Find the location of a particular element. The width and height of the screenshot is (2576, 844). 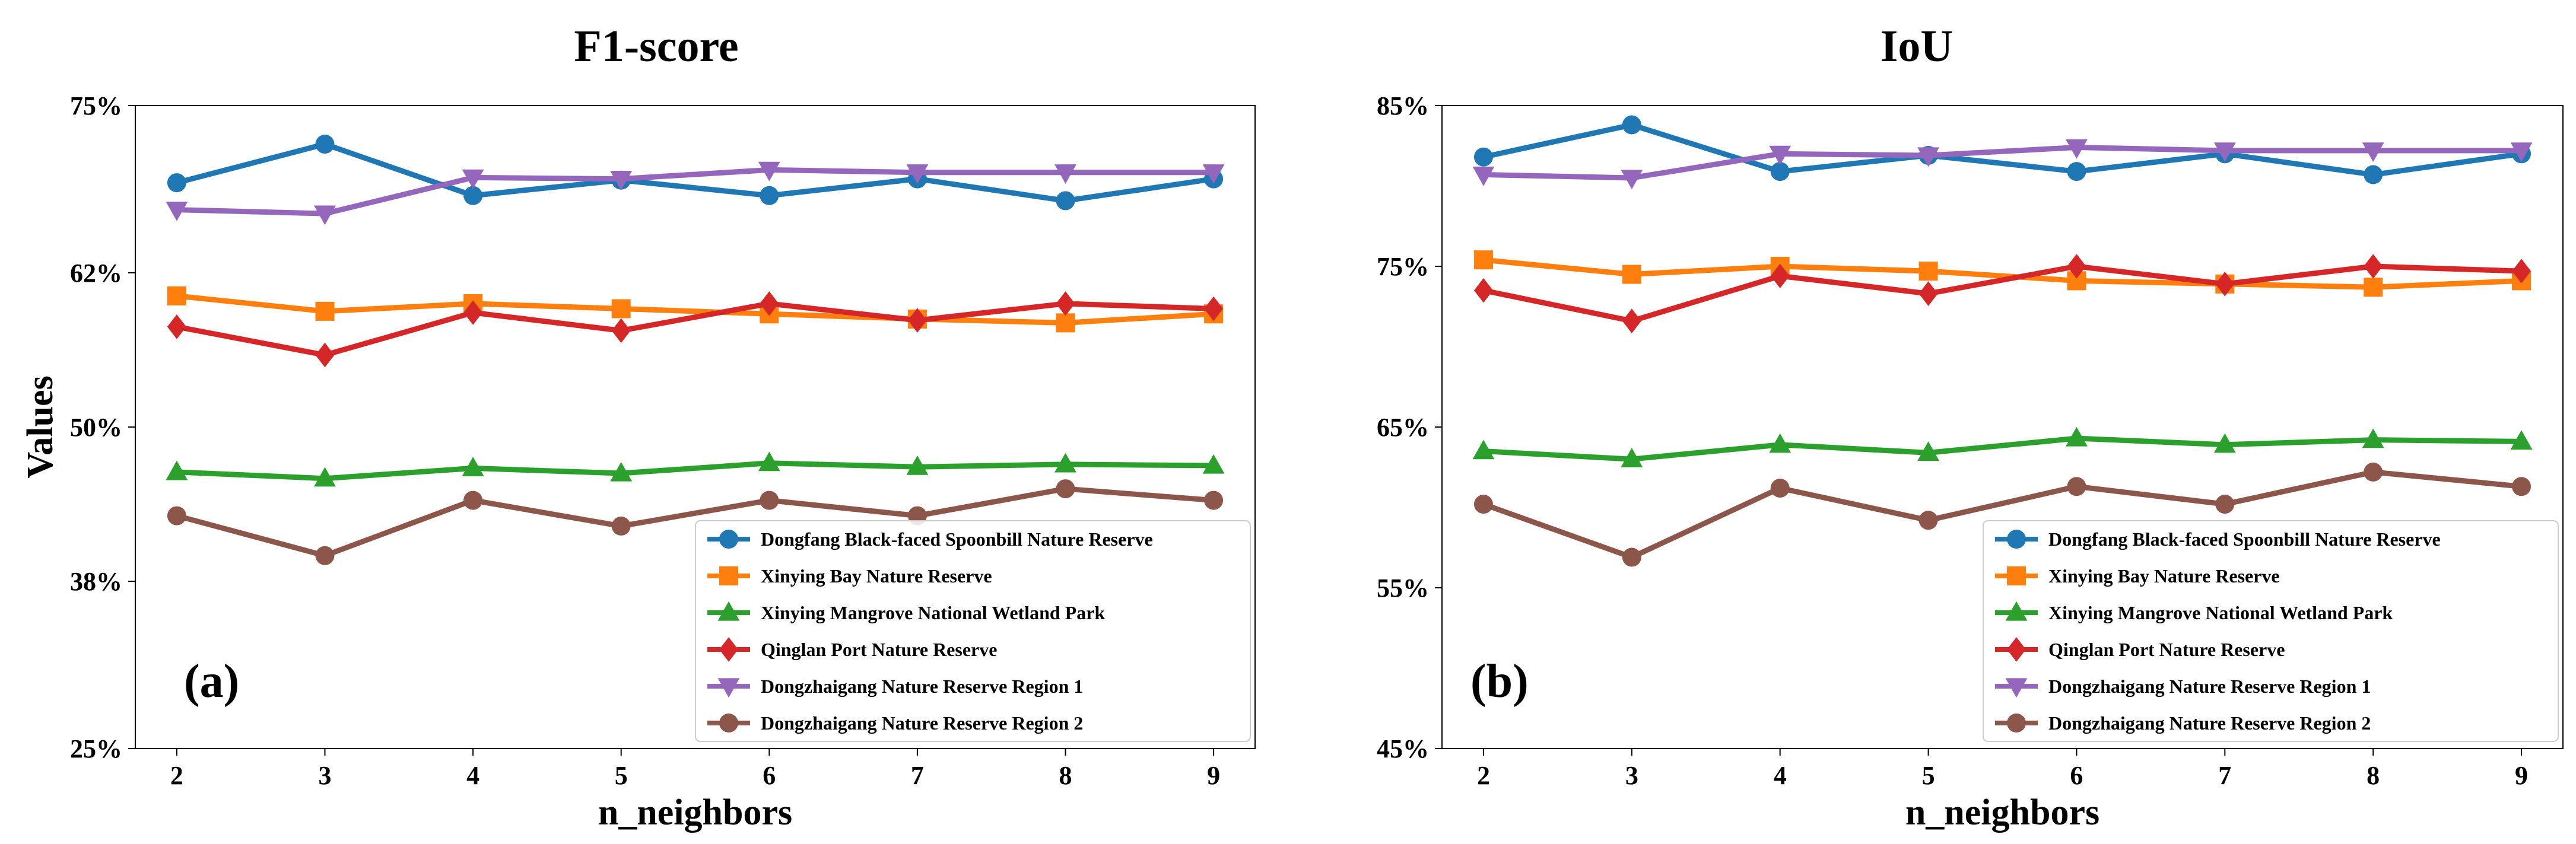

x-tick-label: 7 is located at coordinates (917, 775).